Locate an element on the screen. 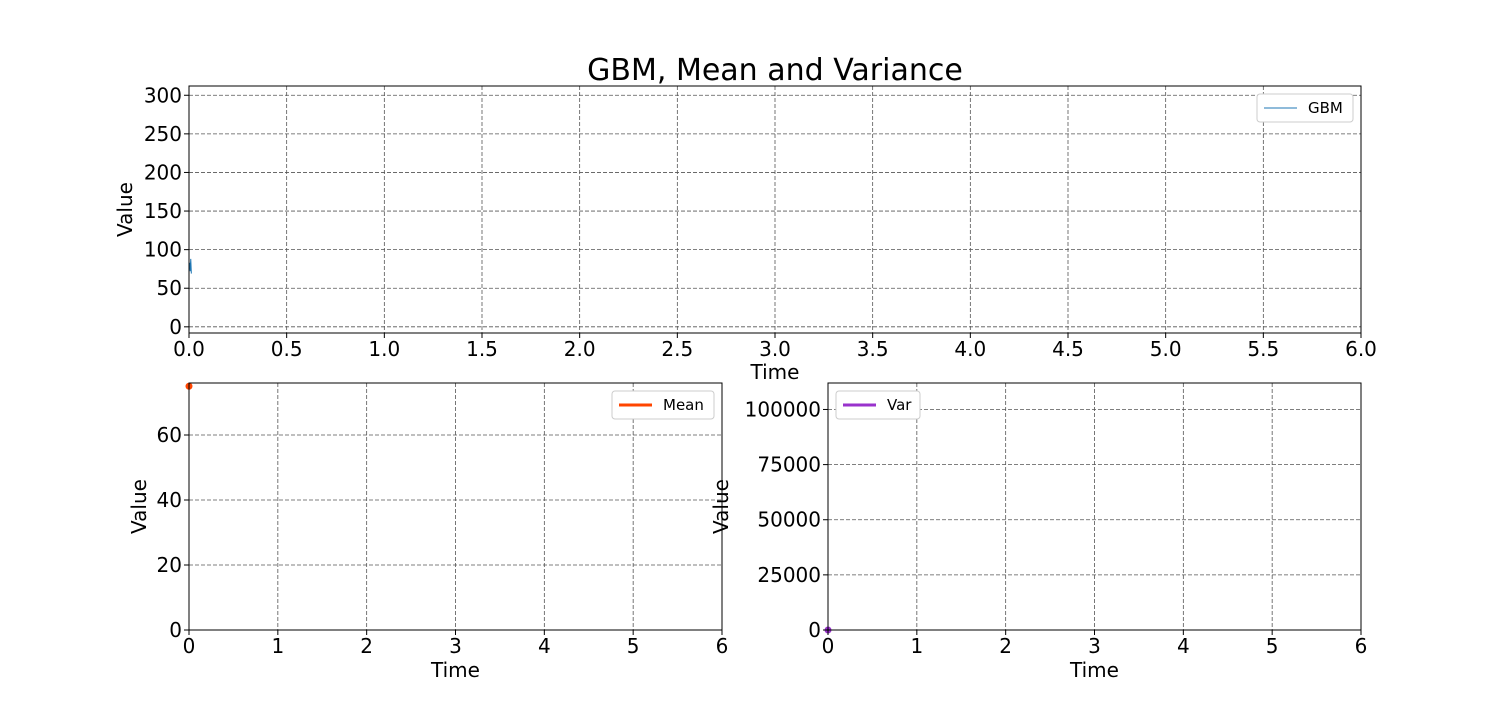 This screenshot has height=720, width=1512. y-tick-label: 40 is located at coordinates (169, 500).